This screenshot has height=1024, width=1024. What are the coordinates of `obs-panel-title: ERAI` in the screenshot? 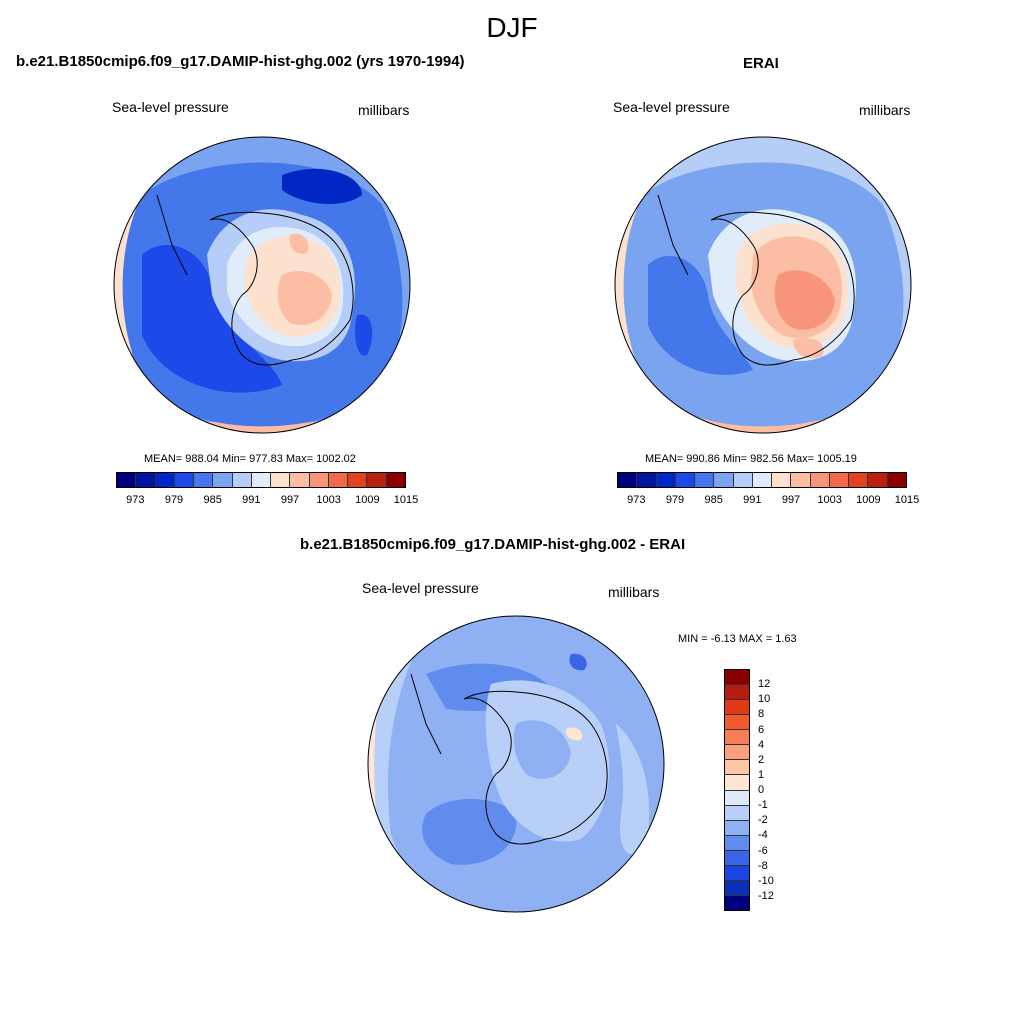 It's located at (761, 63).